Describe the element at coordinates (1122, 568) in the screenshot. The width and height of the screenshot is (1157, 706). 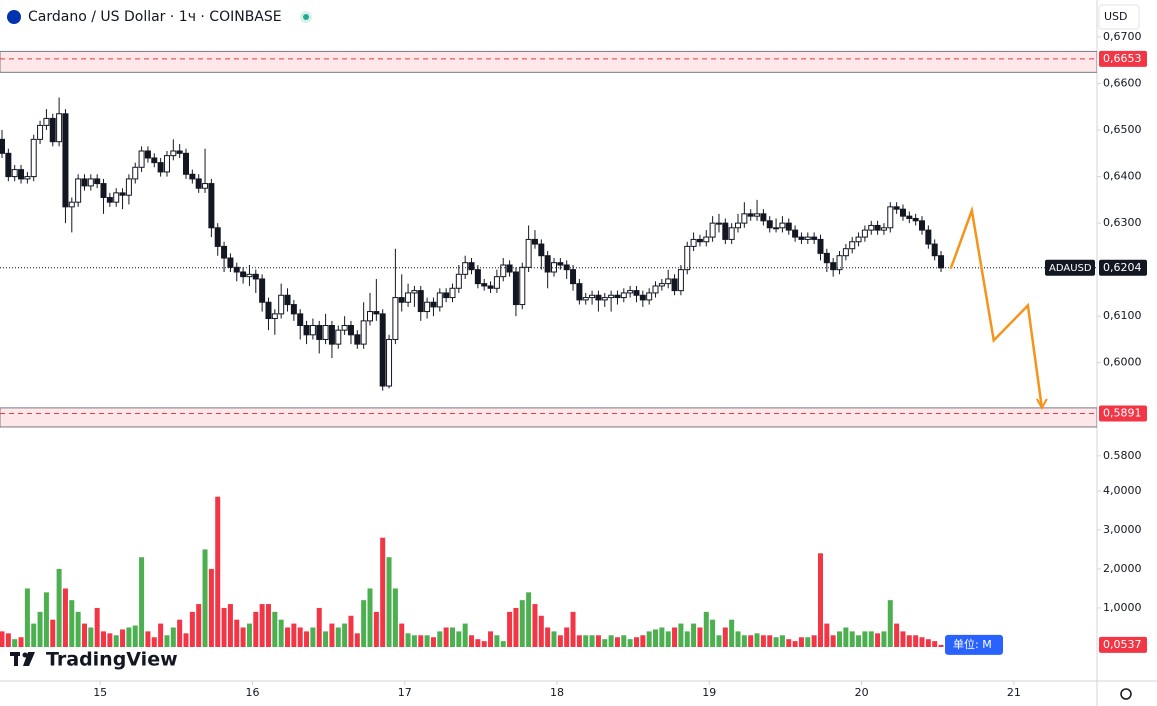
I see `y-tick-label: 2,0000` at that location.